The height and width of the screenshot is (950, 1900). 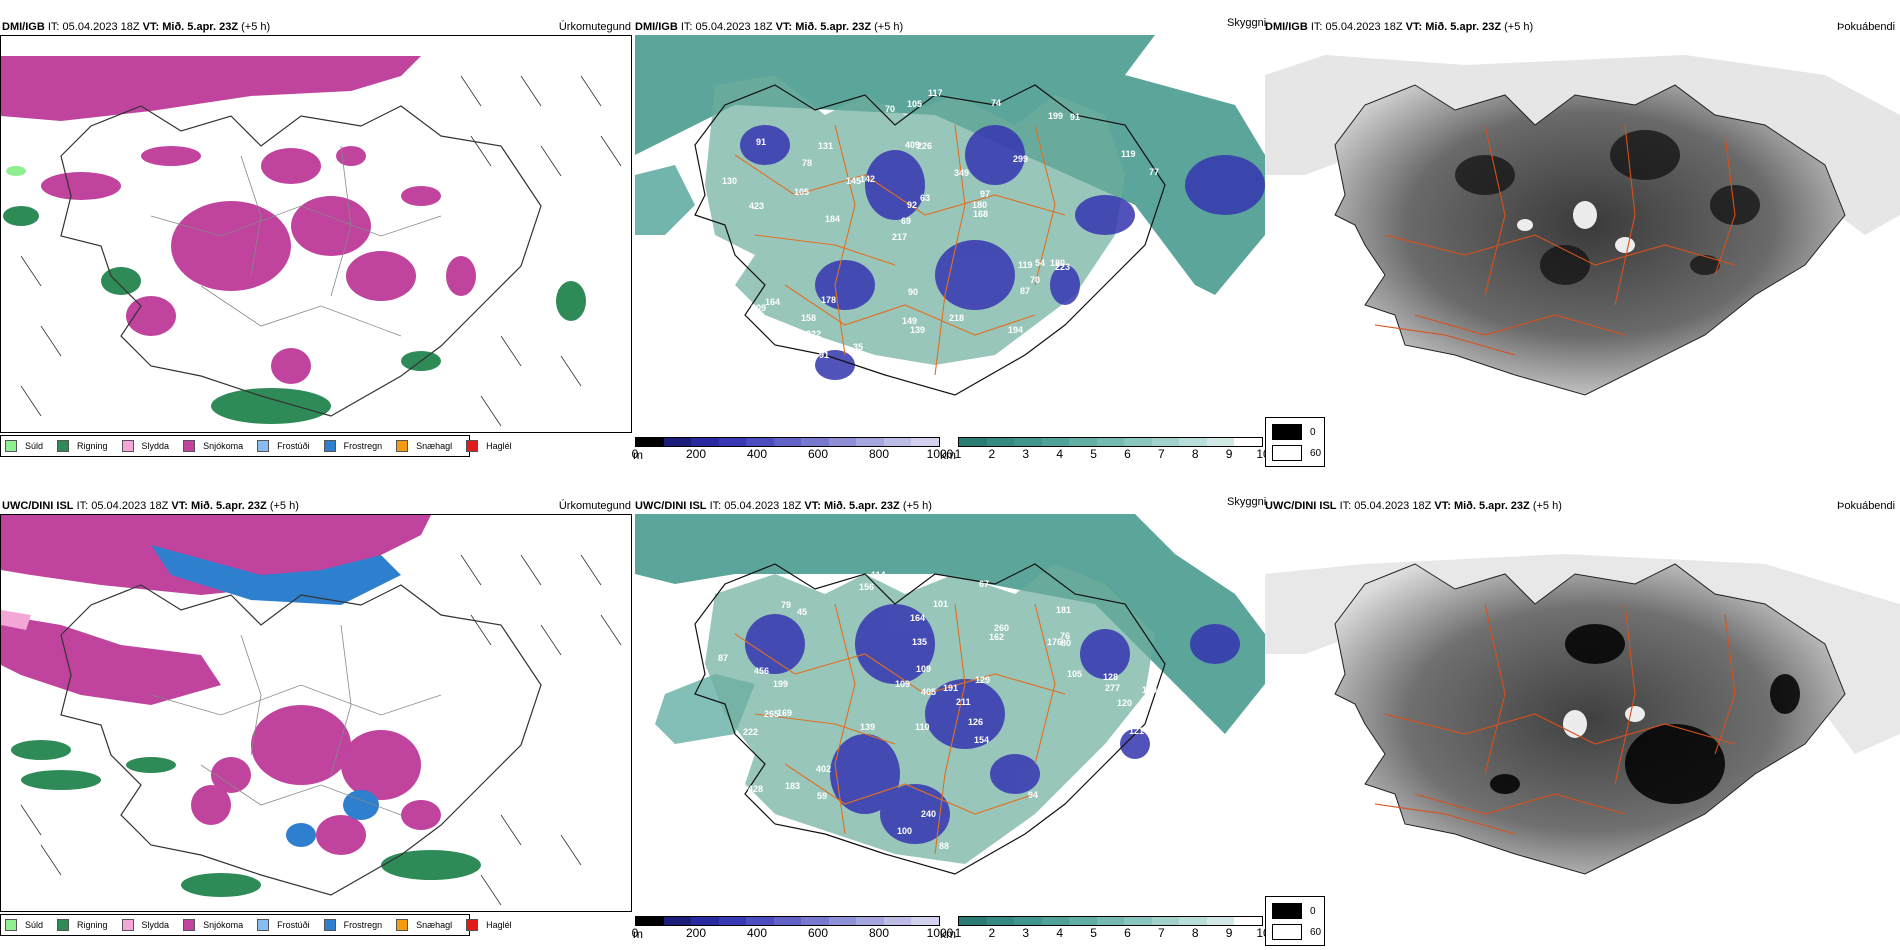 I want to click on station-value: 130, so click(x=729, y=181).